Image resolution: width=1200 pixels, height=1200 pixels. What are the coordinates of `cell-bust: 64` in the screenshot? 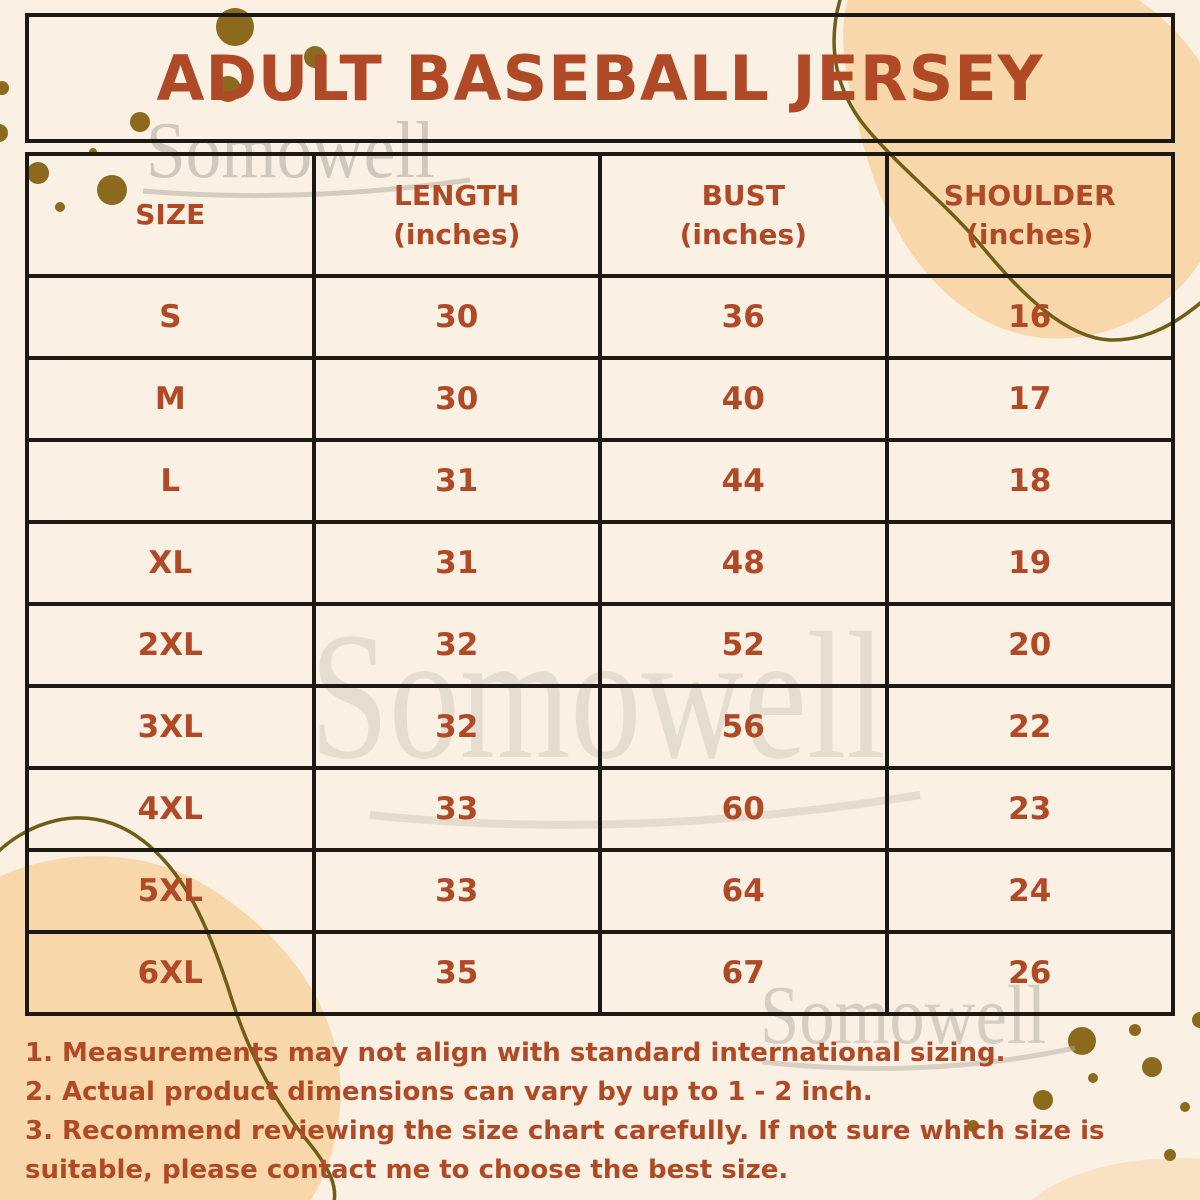 It's located at (743, 891).